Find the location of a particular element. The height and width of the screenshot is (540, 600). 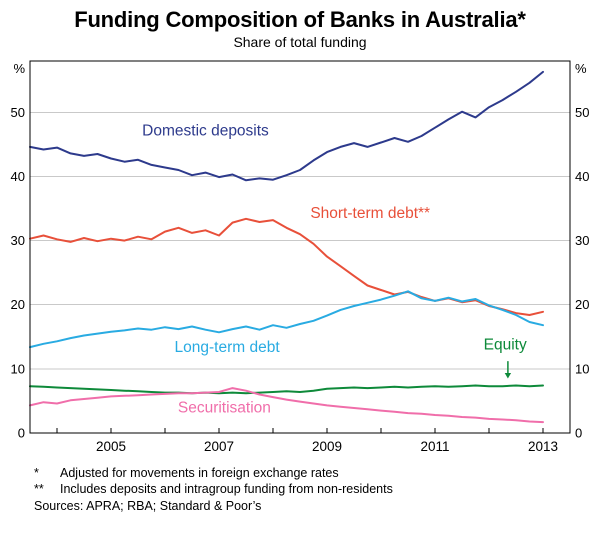

series-label-domestic-deposits: Domestic deposits is located at coordinates (205, 130).